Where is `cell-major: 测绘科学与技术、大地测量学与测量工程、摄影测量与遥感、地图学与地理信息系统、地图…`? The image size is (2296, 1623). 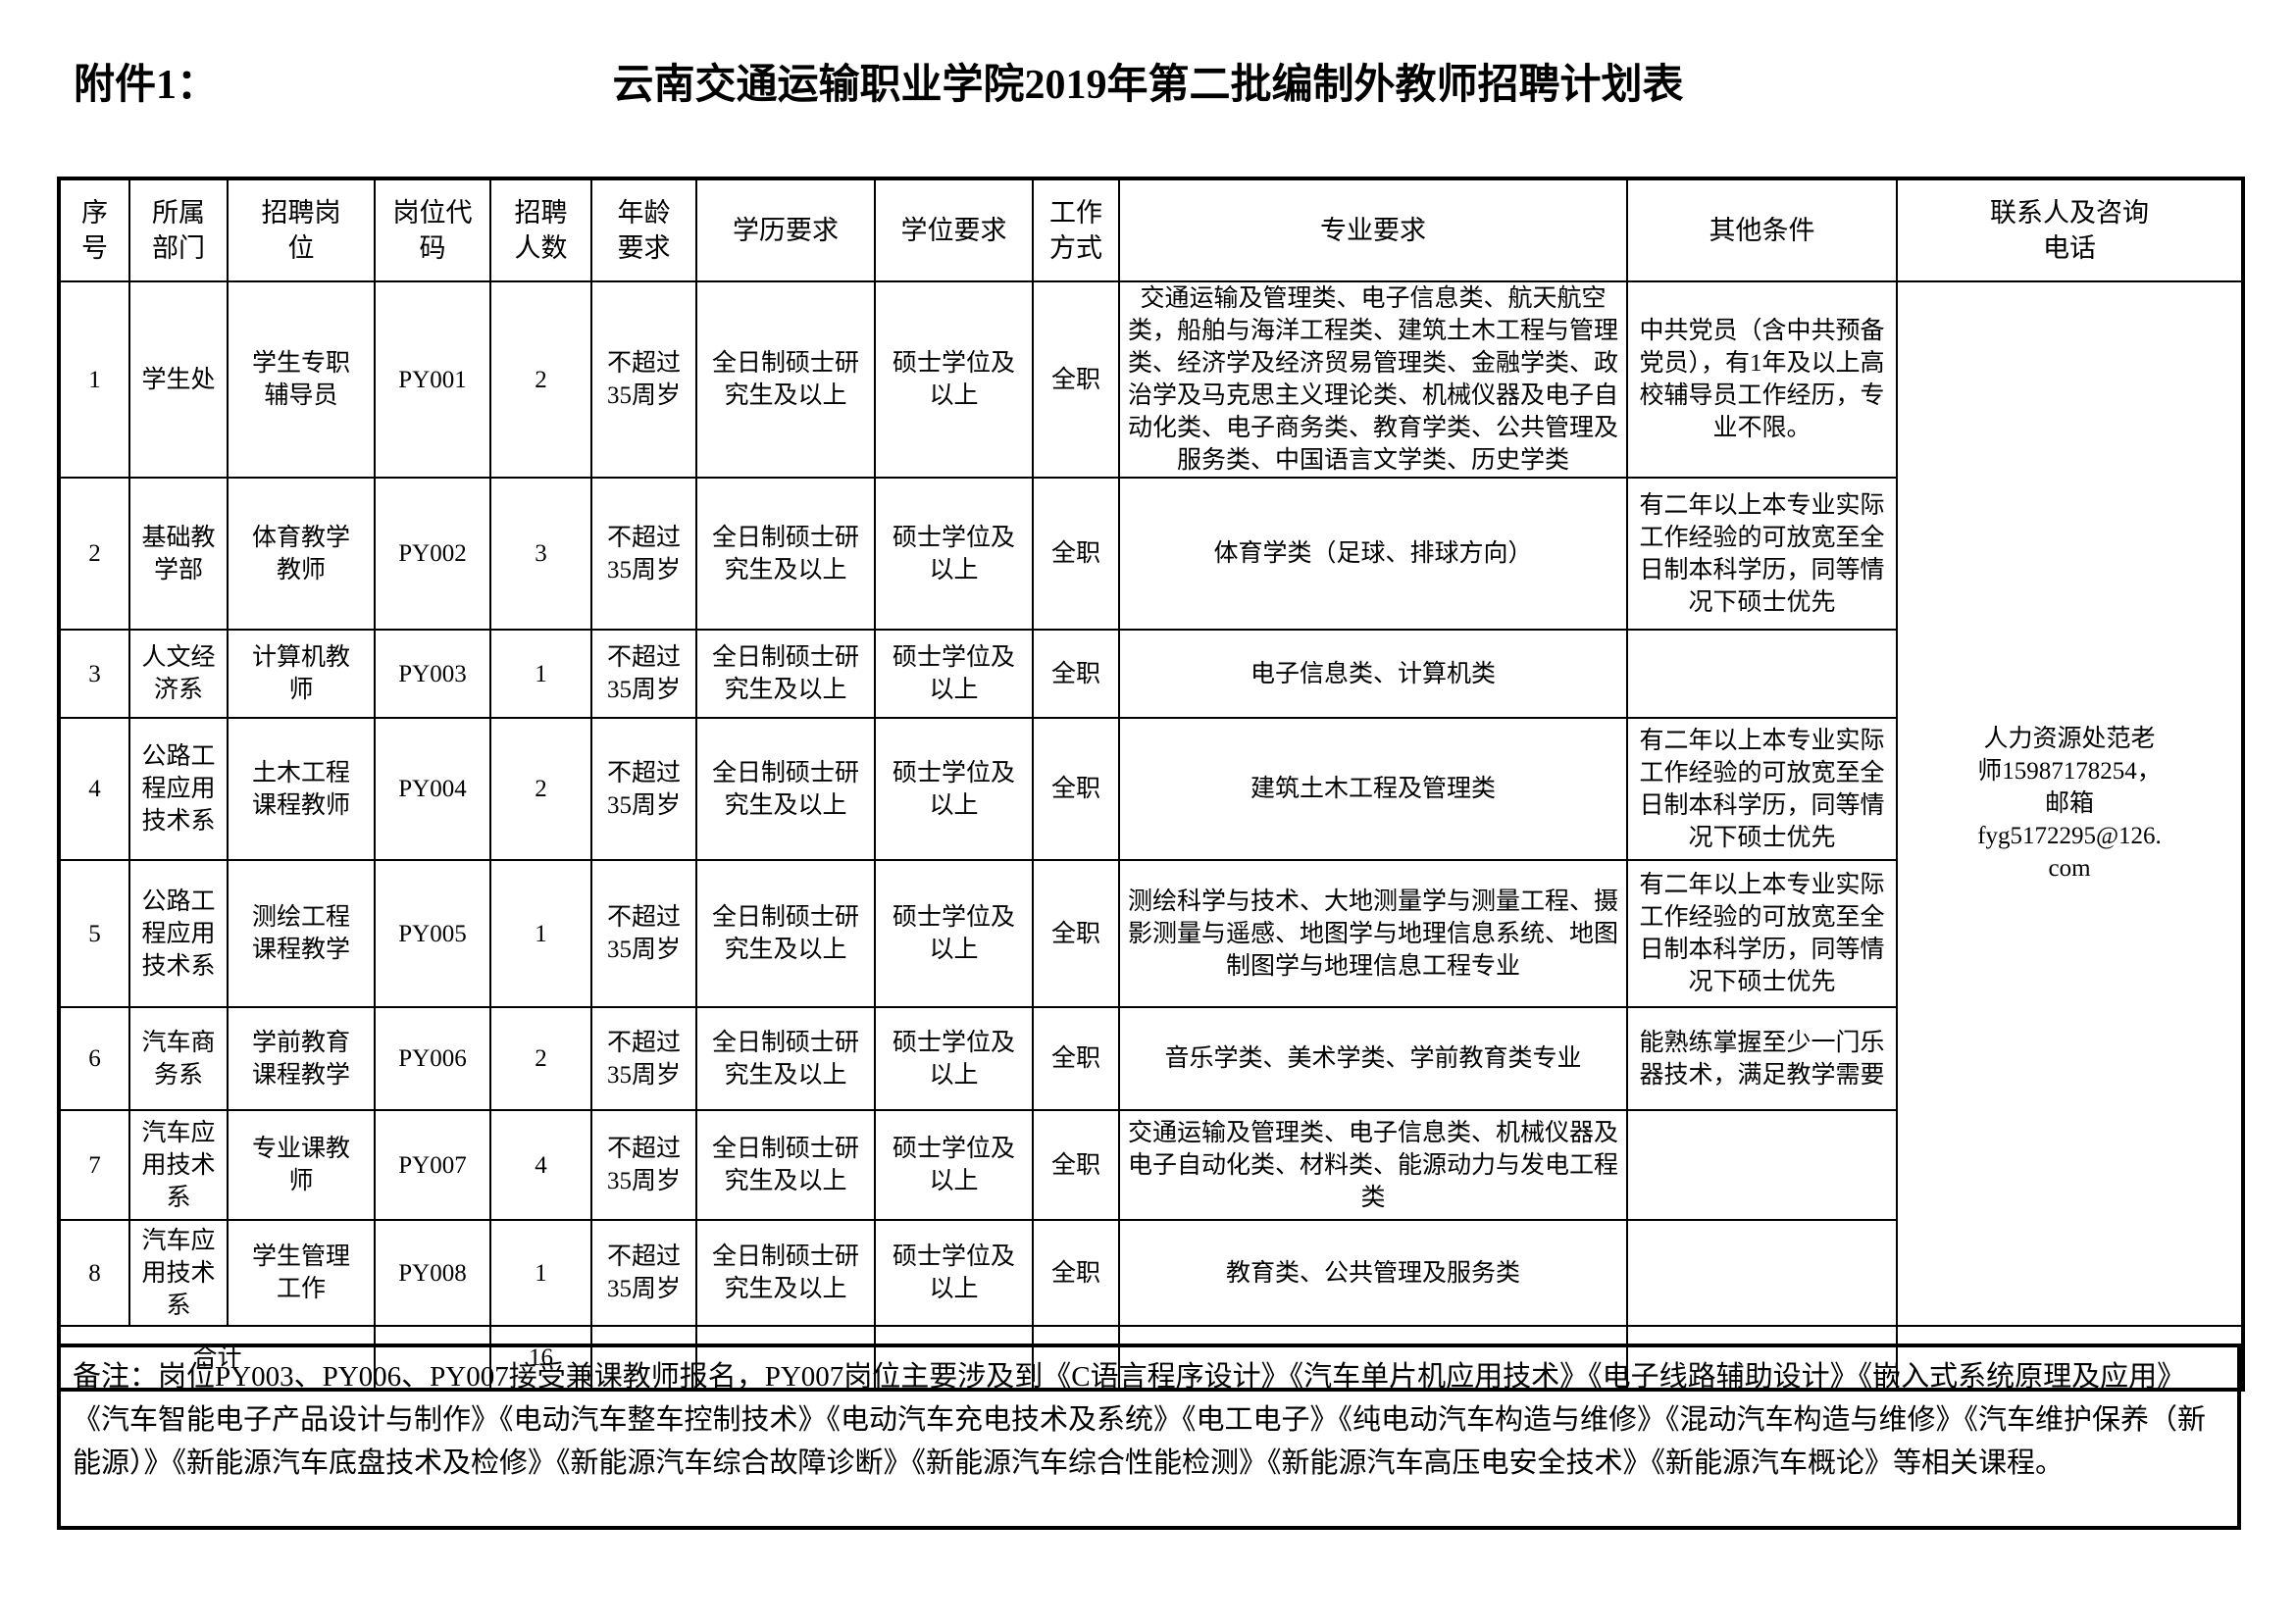
cell-major: 测绘科学与技术、大地测量学与测量工程、摄影测量与遥感、地图学与地理信息系统、地图… is located at coordinates (1373, 934).